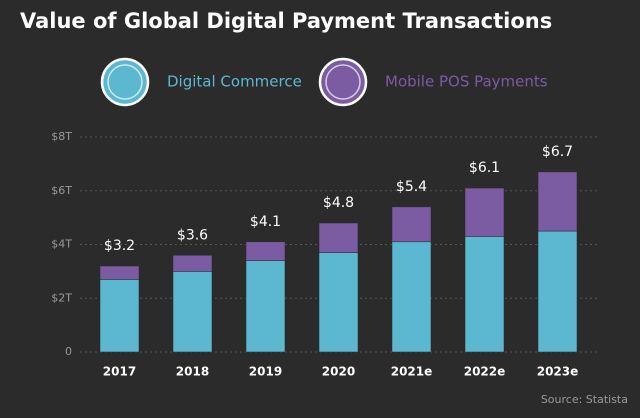 The image size is (640, 418). What do you see at coordinates (466, 82) in the screenshot?
I see `legend-label: Mobile POS Payments` at bounding box center [466, 82].